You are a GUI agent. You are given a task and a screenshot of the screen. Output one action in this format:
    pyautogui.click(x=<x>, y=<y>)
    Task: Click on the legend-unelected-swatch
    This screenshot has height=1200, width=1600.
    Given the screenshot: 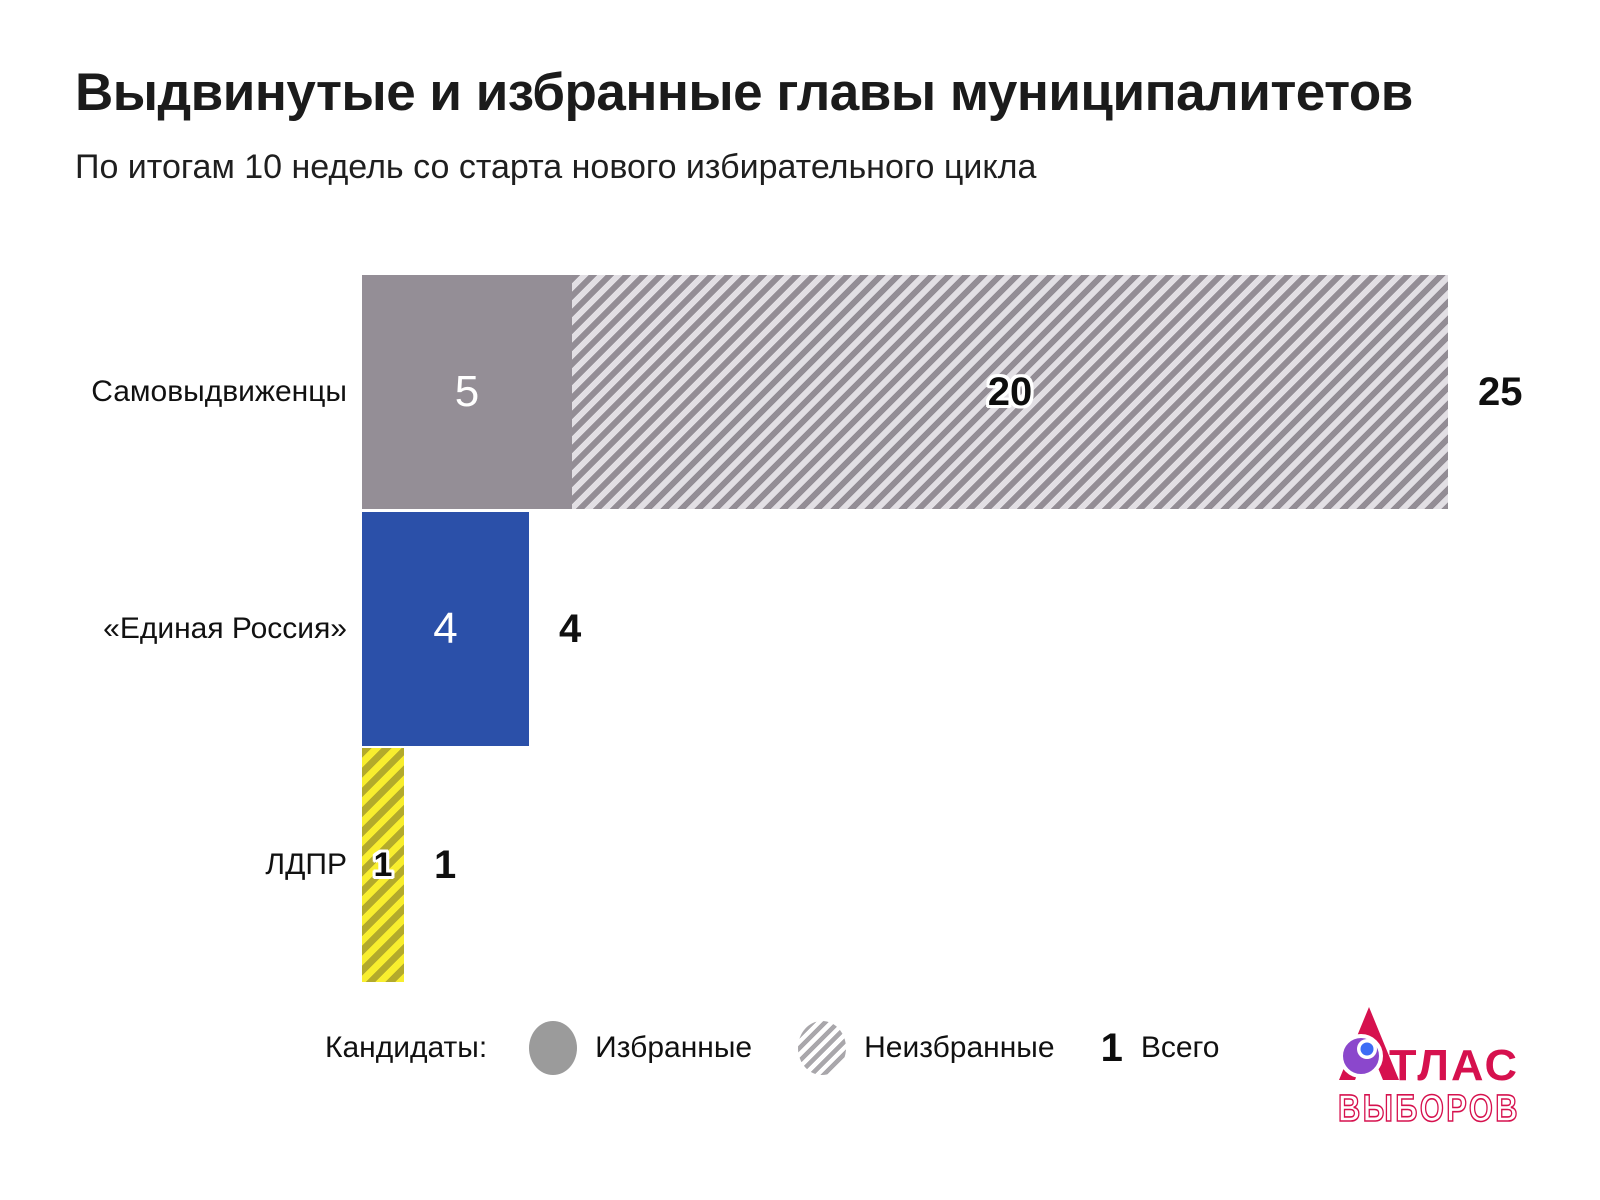 What is the action you would take?
    pyautogui.click(x=822, y=1048)
    